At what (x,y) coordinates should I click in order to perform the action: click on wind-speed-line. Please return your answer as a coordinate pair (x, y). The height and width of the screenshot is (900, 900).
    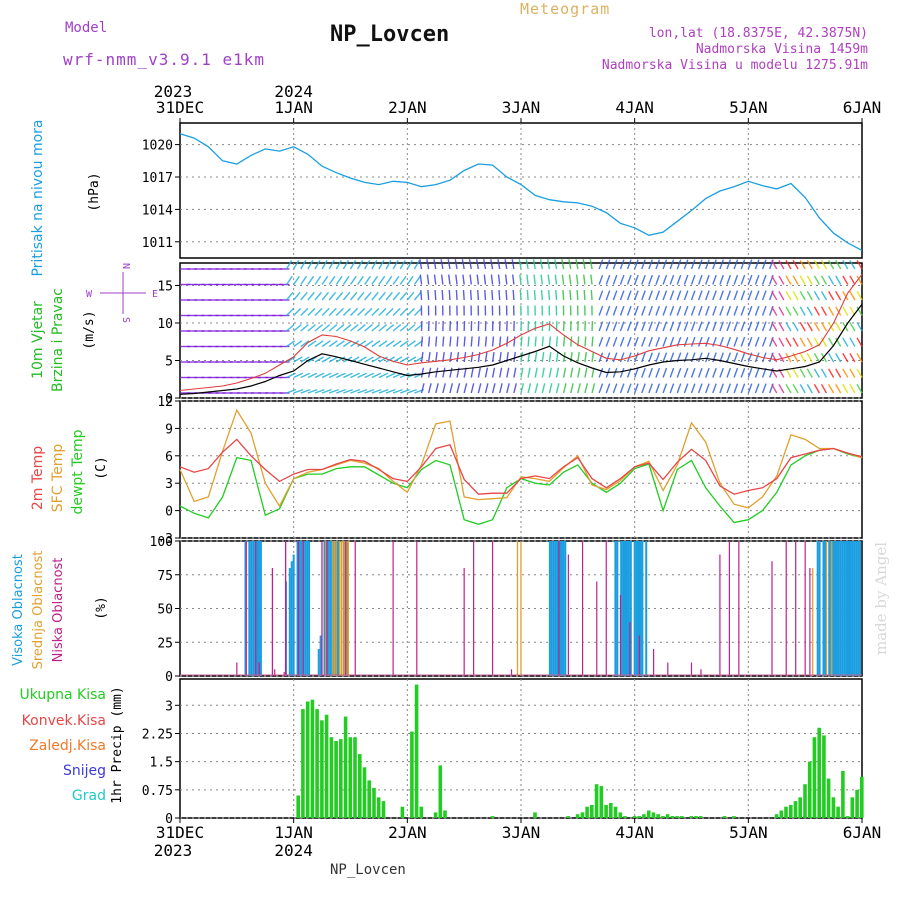
    Looking at the image, I should click on (521, 349).